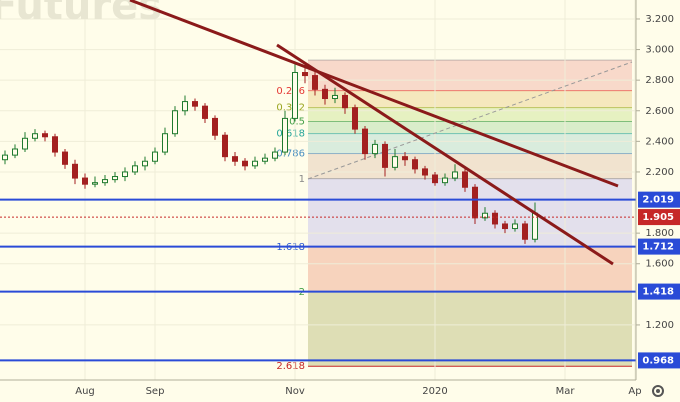  Describe the element at coordinates (659, 141) in the screenshot. I see `y-tick-label: 2.400` at that location.